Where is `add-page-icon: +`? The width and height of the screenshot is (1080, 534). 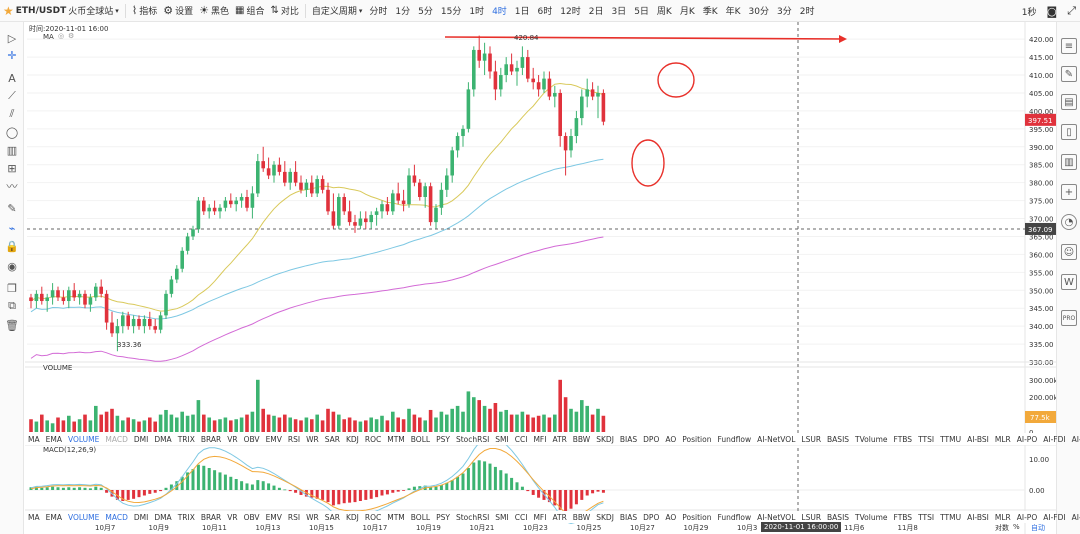 add-page-icon: + is located at coordinates (1069, 192).